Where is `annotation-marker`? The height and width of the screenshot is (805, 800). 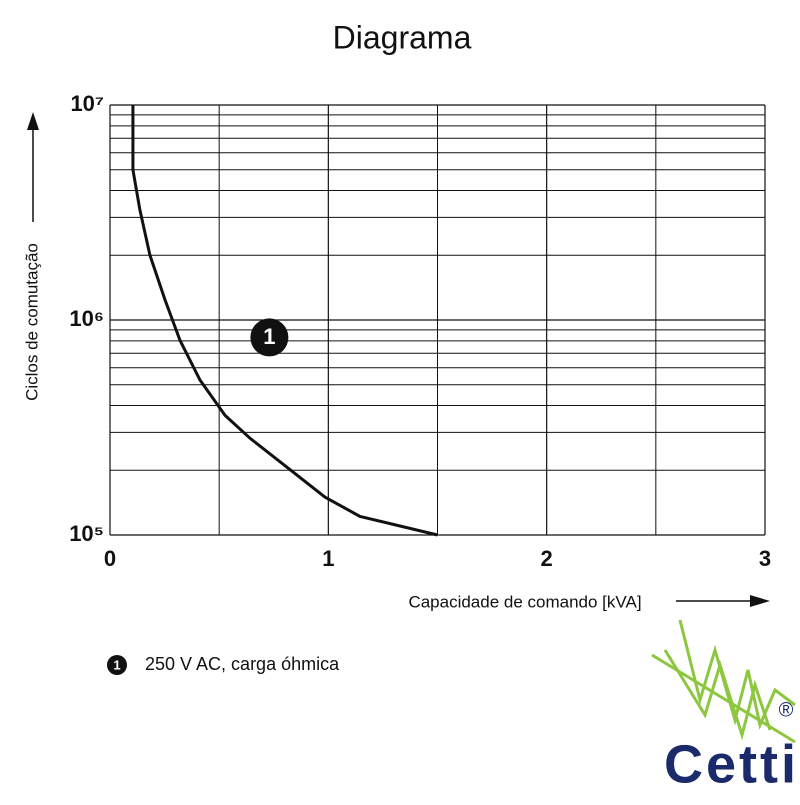 annotation-marker is located at coordinates (269, 337).